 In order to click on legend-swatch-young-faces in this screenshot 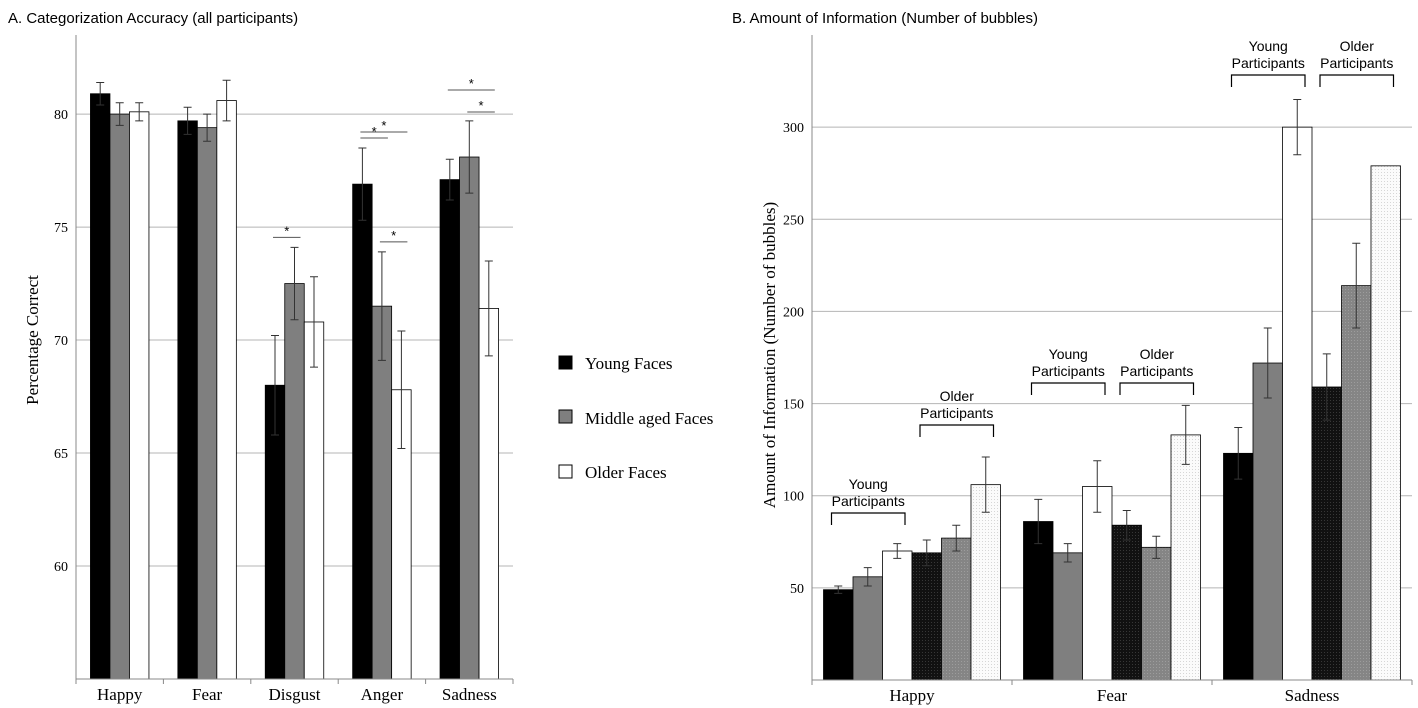, I will do `click(565, 362)`.